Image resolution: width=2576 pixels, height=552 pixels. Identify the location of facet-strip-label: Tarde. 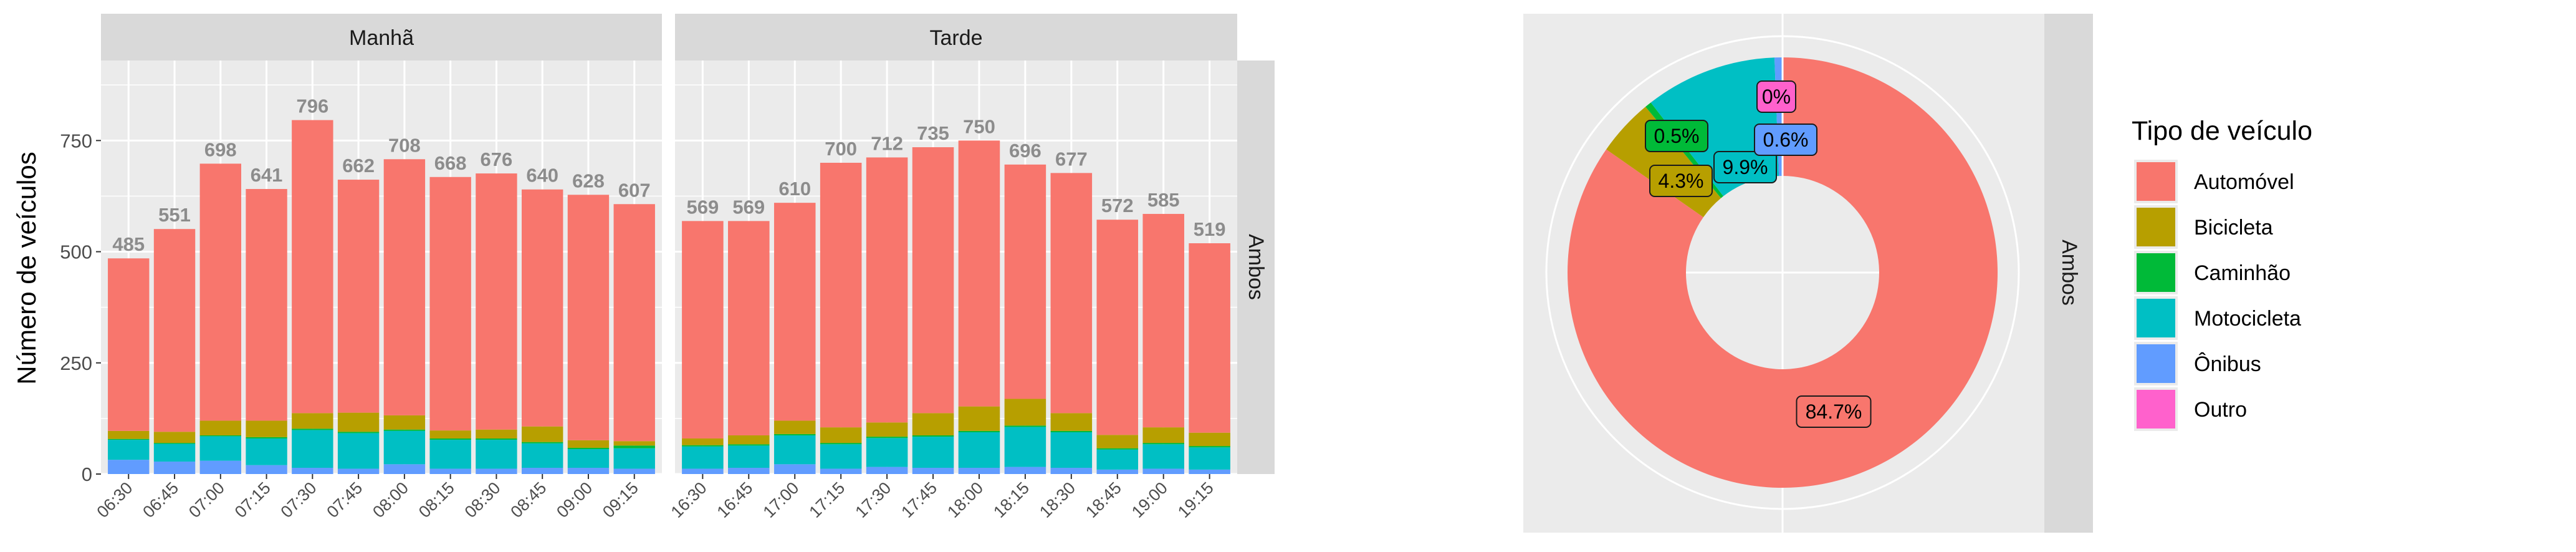
(956, 38).